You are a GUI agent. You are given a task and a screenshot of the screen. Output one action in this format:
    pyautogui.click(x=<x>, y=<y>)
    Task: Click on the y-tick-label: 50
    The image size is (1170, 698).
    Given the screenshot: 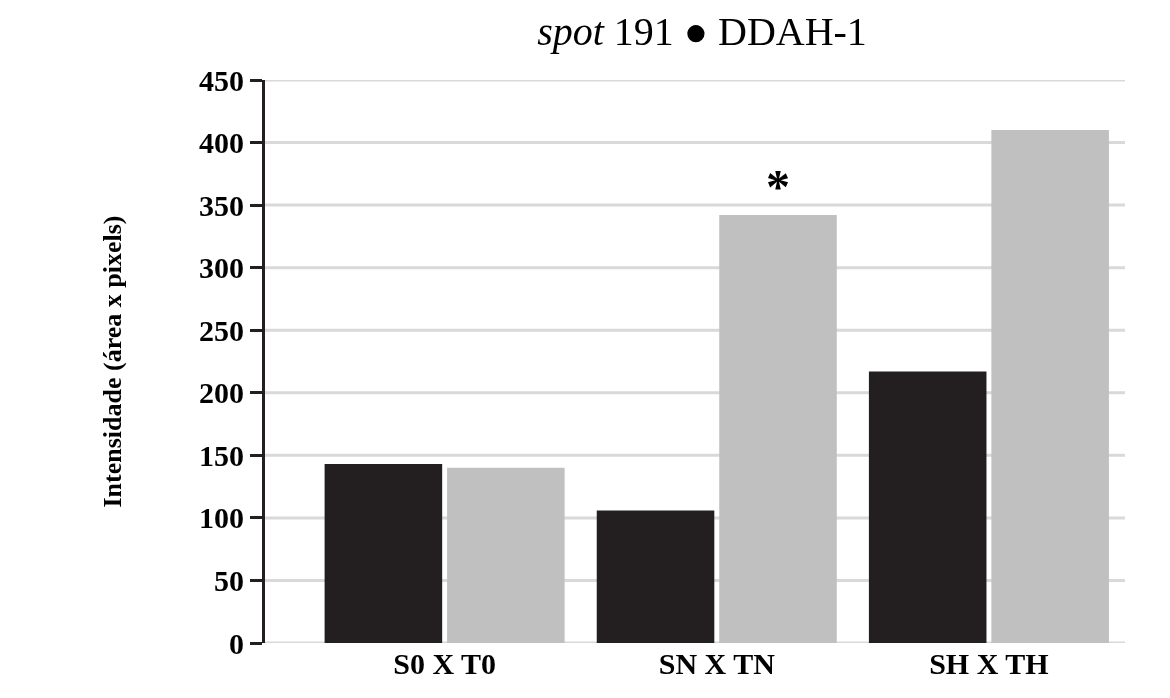 What is the action you would take?
    pyautogui.click(x=229, y=580)
    